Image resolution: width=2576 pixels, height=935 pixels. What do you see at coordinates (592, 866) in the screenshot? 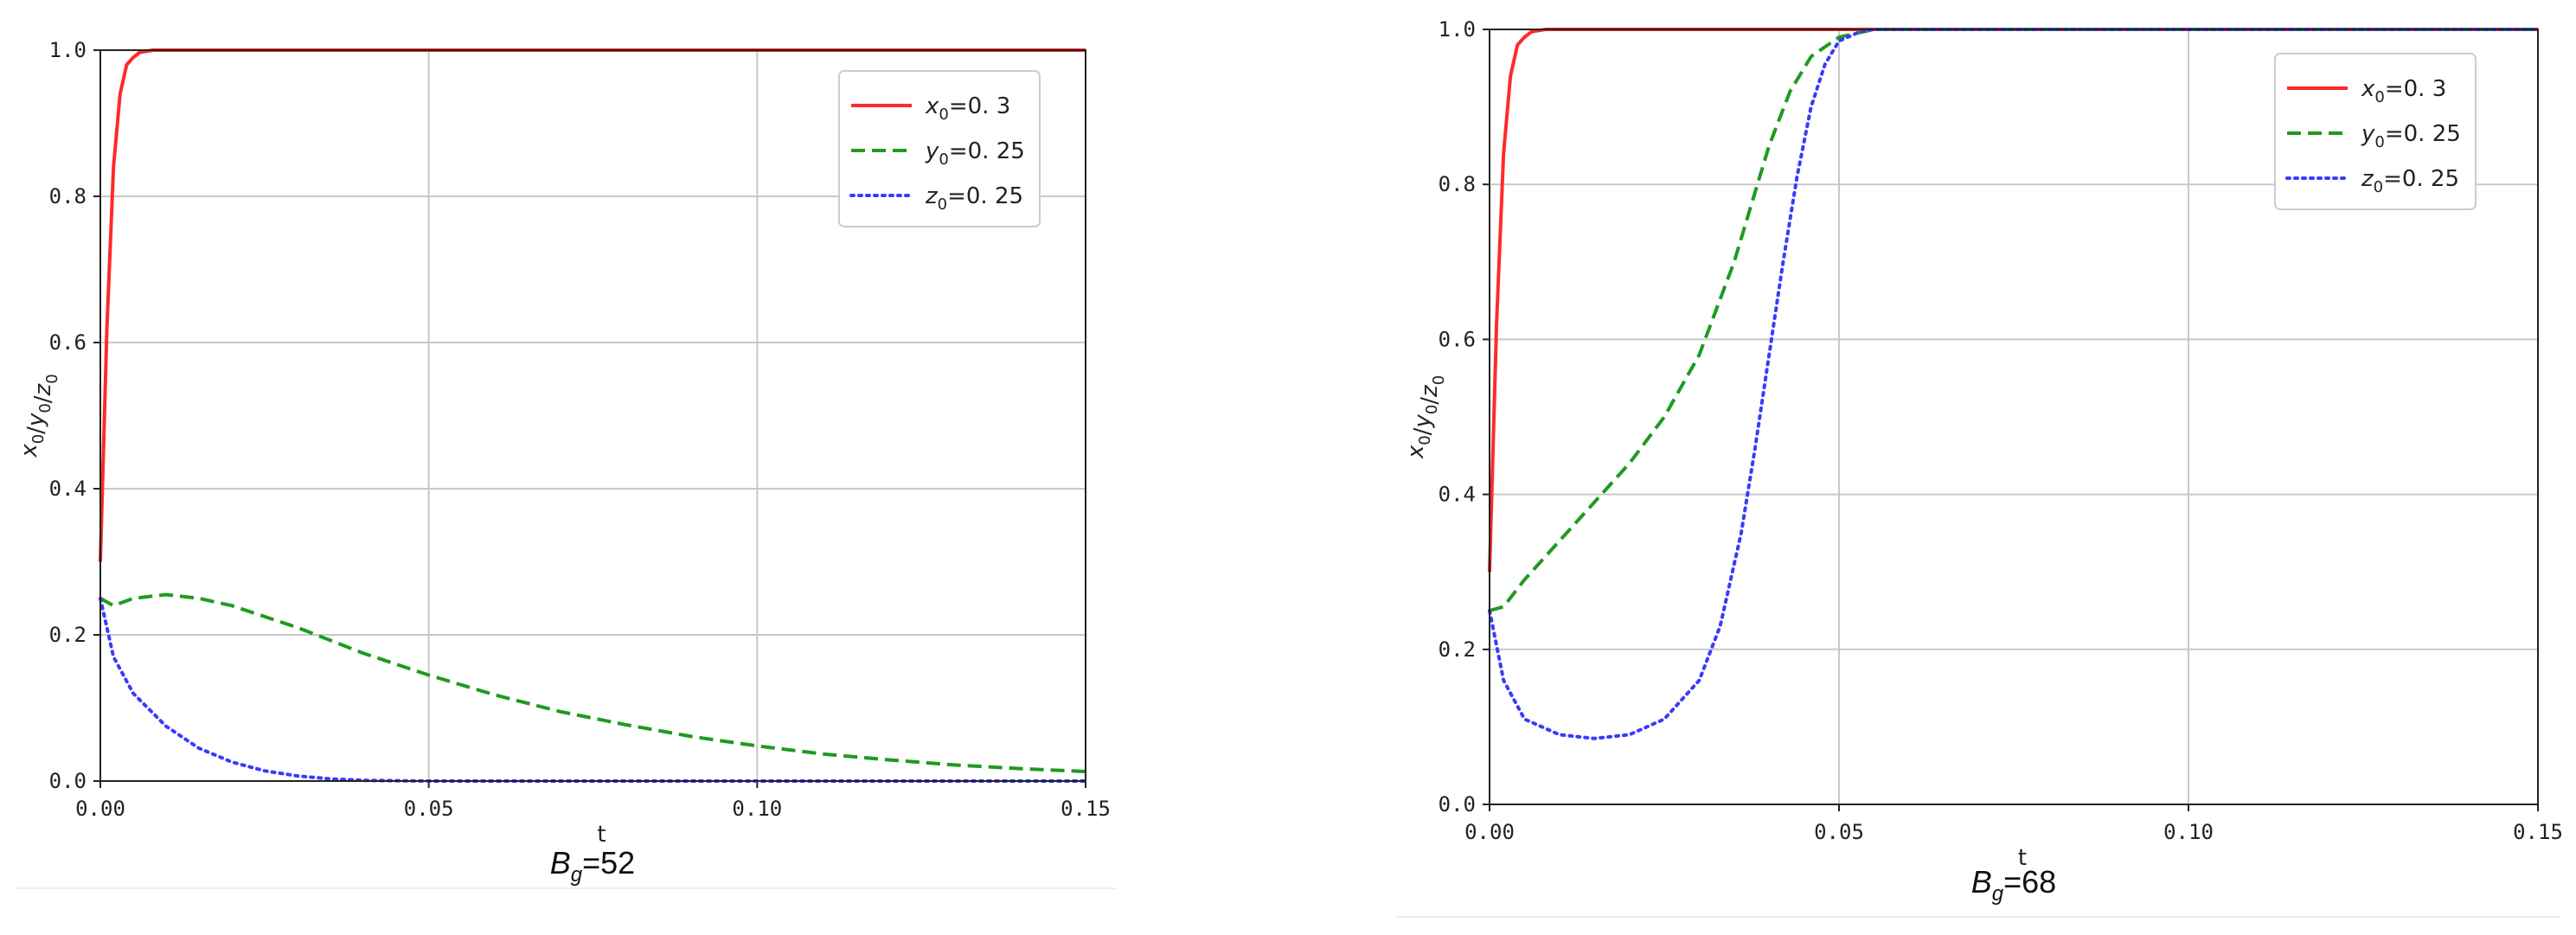
I see `chart-caption: Bg=52` at bounding box center [592, 866].